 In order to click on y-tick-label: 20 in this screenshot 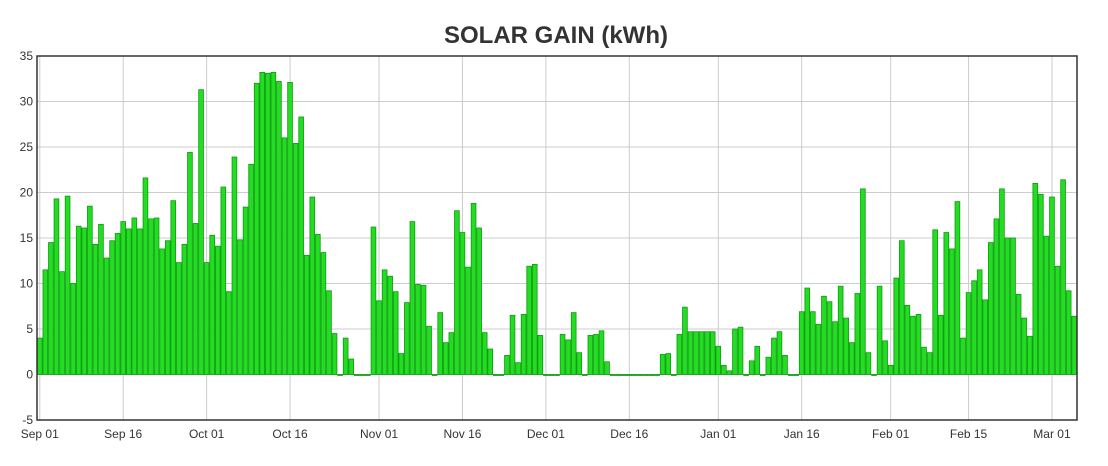, I will do `click(27, 193)`.